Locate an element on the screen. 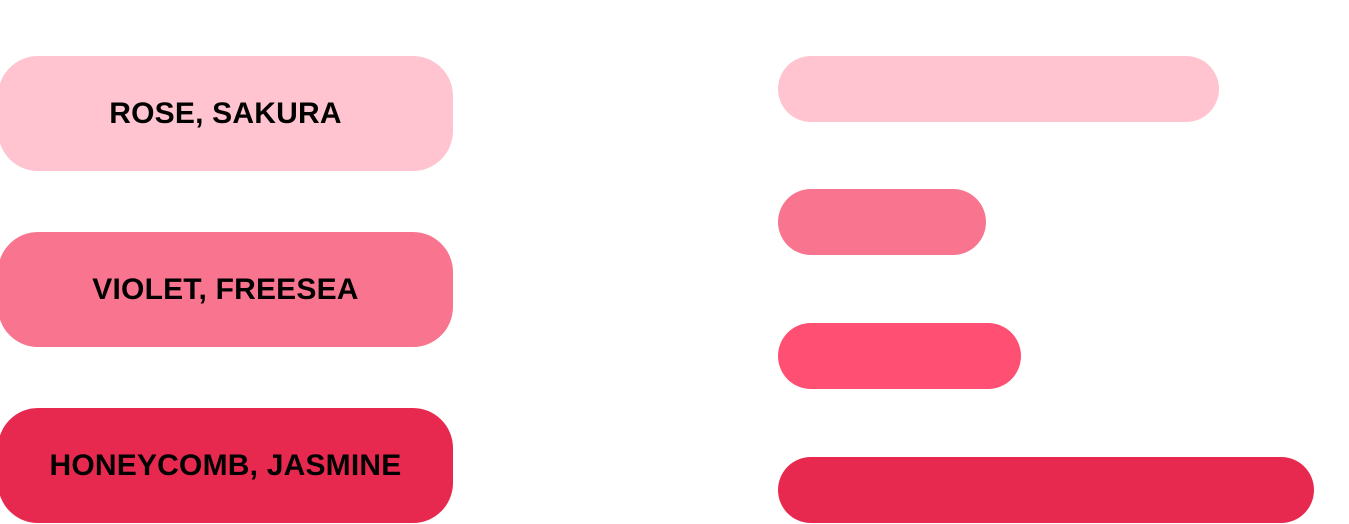 The width and height of the screenshot is (1349, 524). legend-item-rose-sakura: ROSE, SAKURA is located at coordinates (226, 113).